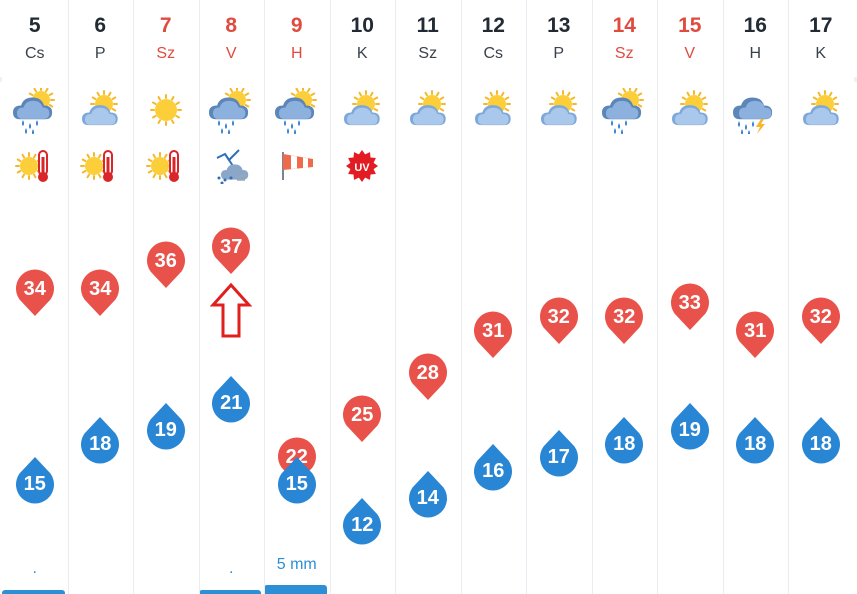 Image resolution: width=857 pixels, height=594 pixels. What do you see at coordinates (100, 289) in the screenshot?
I see `max-temperature-value: 34` at bounding box center [100, 289].